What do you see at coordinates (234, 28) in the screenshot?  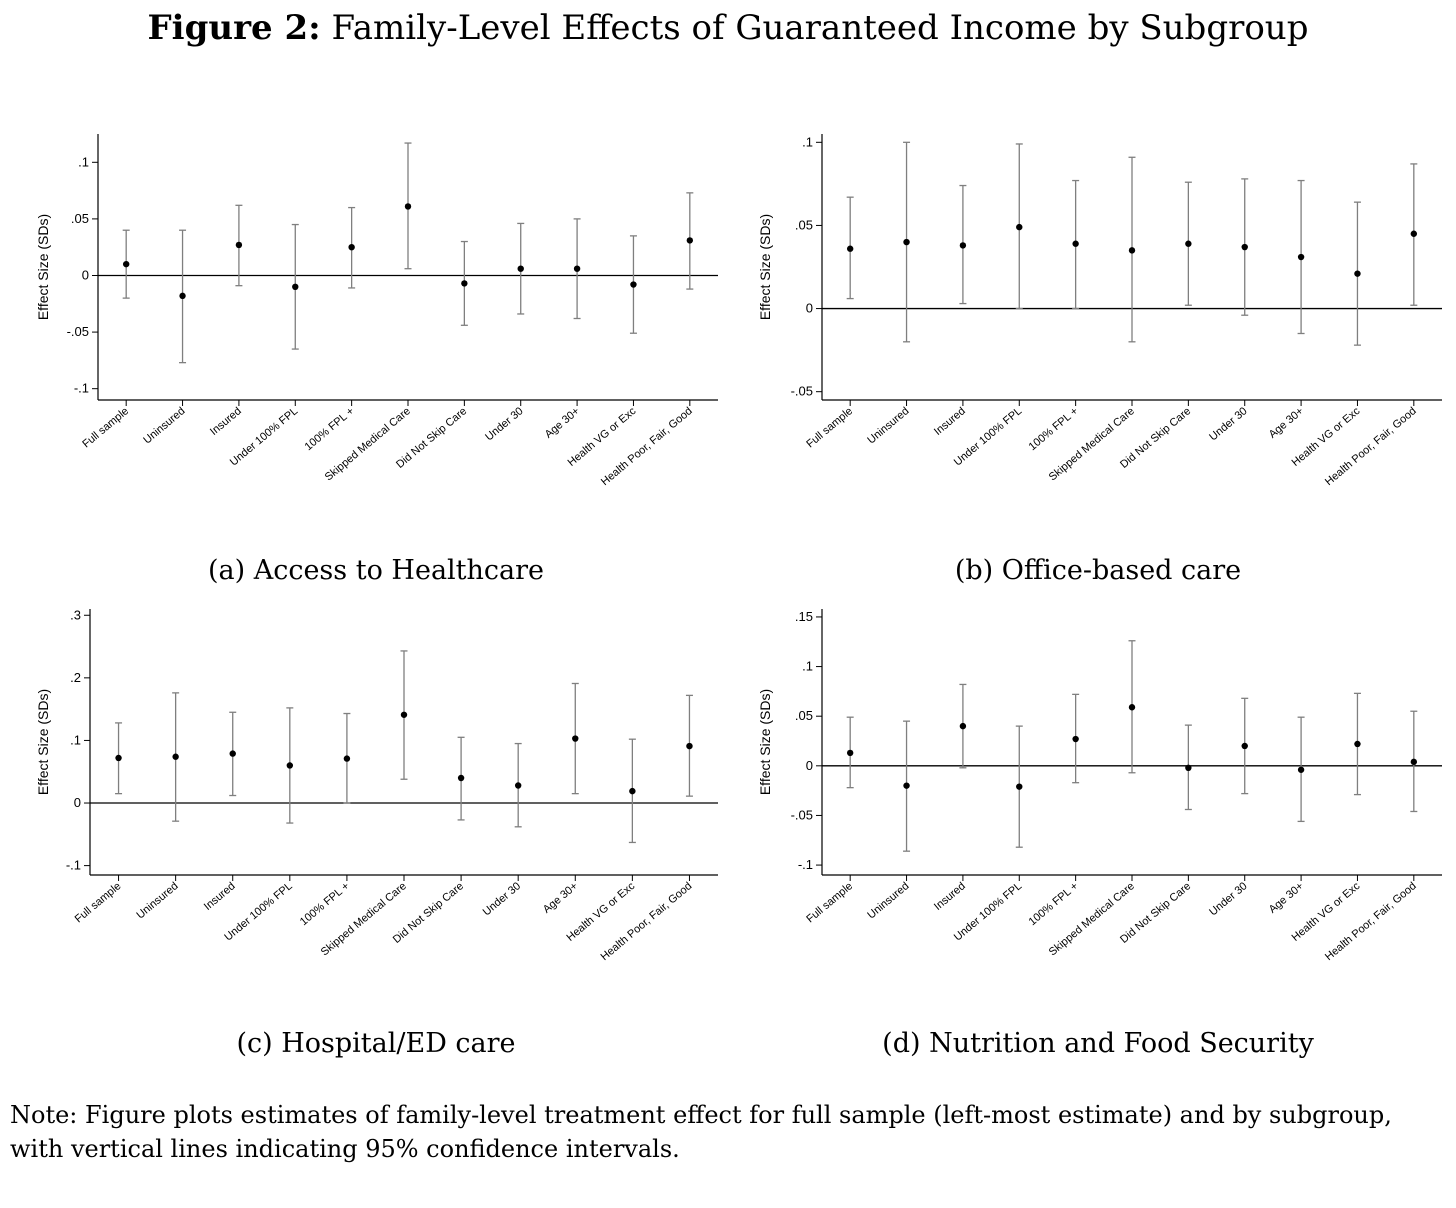 I see `figure-title-label: Figure 2:` at bounding box center [234, 28].